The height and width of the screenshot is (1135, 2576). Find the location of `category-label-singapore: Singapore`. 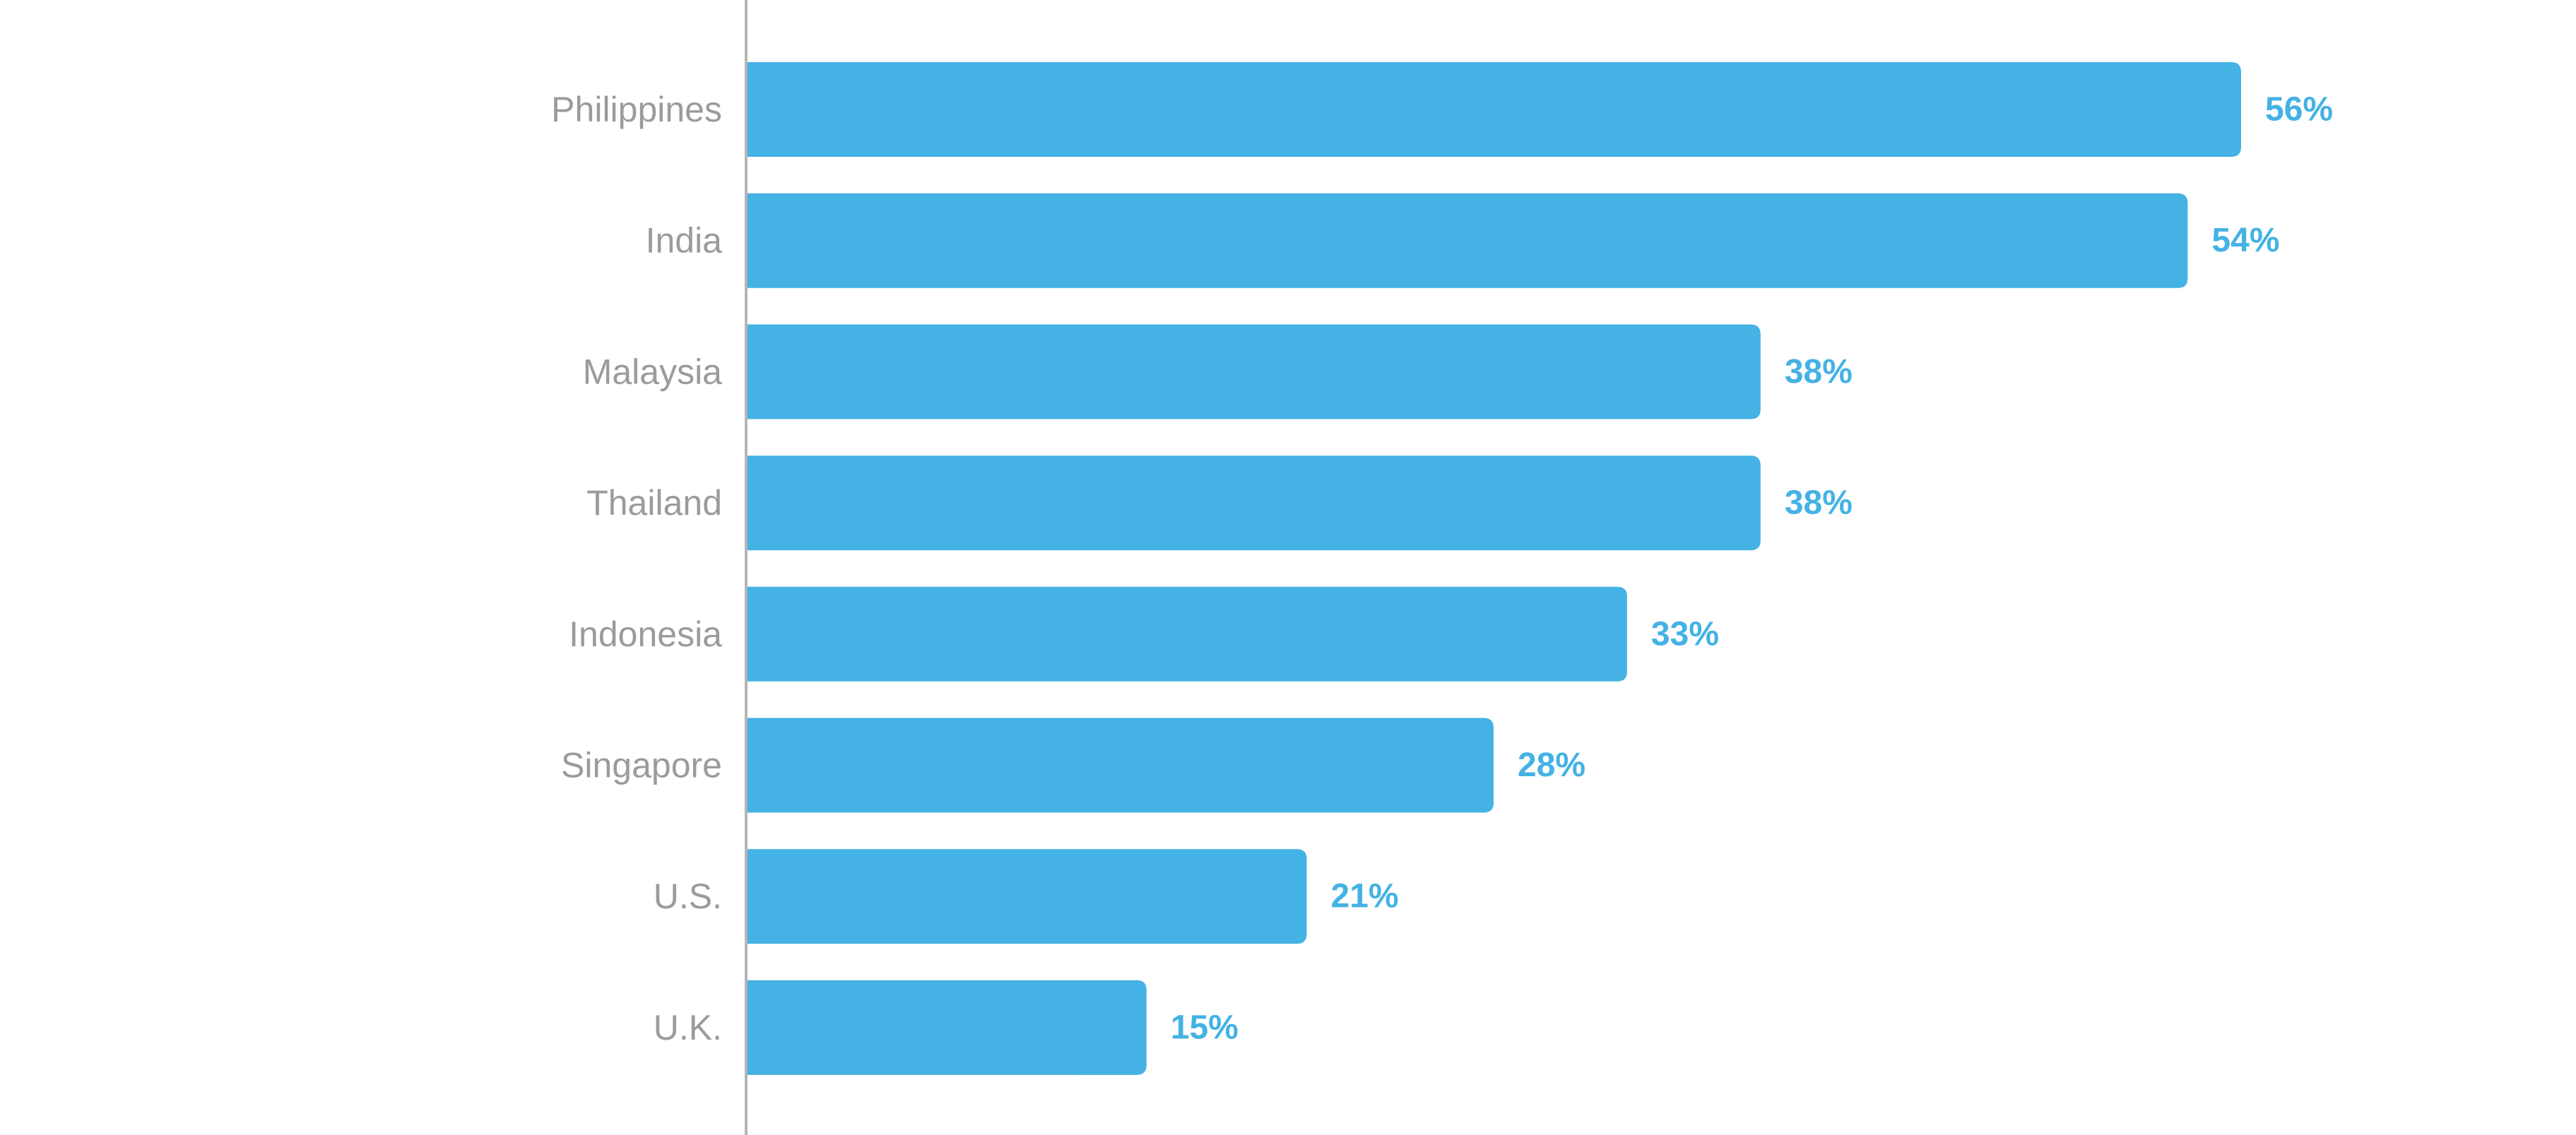

category-label-singapore: Singapore is located at coordinates (641, 765).